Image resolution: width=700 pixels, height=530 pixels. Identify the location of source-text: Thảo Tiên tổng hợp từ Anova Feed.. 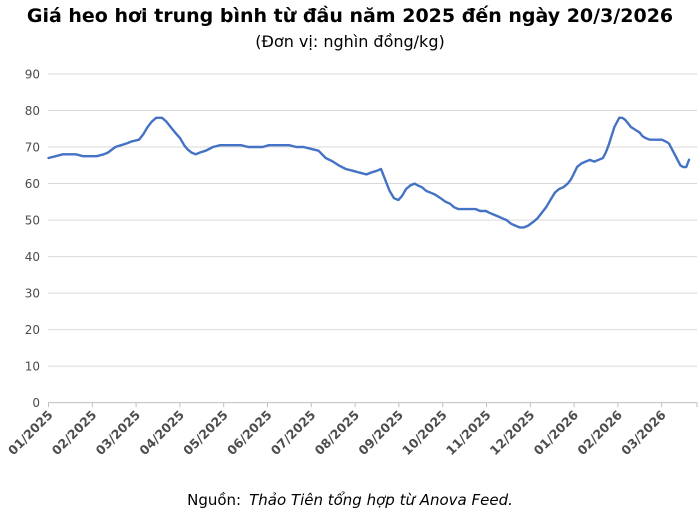
(381, 500).